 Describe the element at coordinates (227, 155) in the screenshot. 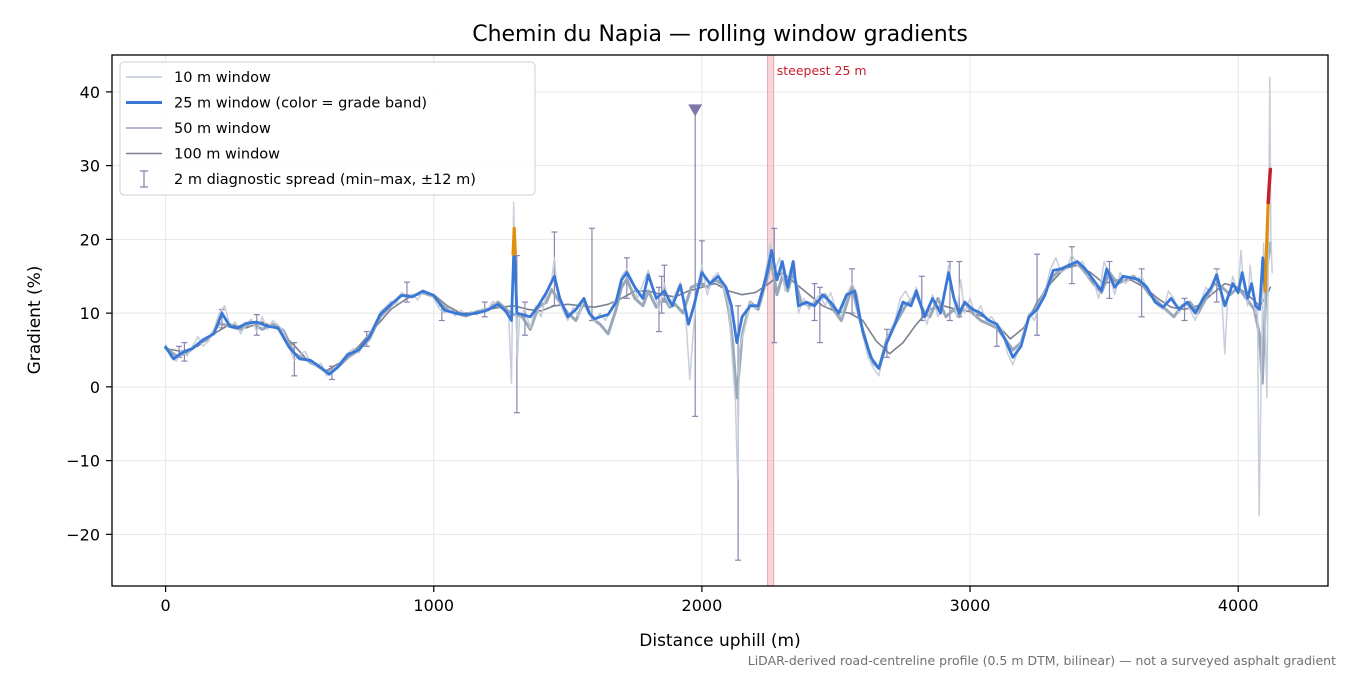

I see `legend-label: 100 m window` at that location.